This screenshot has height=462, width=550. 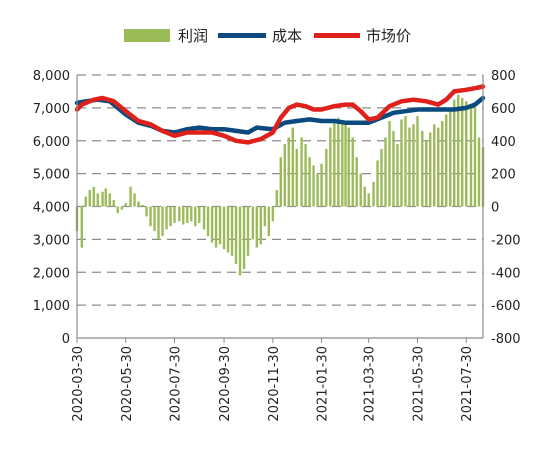 I want to click on legend-label-profit: 利润, so click(x=193, y=36).